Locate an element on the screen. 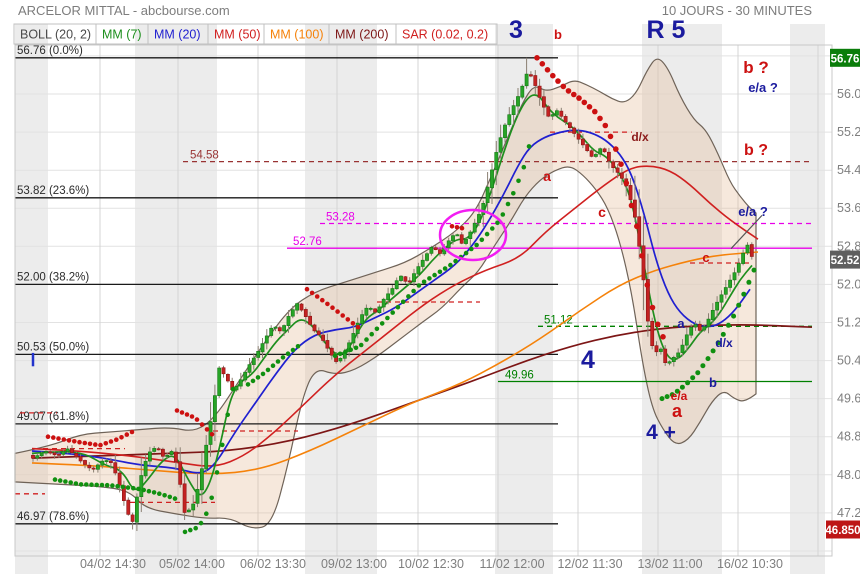  level-label: 53.28 is located at coordinates (340, 217).